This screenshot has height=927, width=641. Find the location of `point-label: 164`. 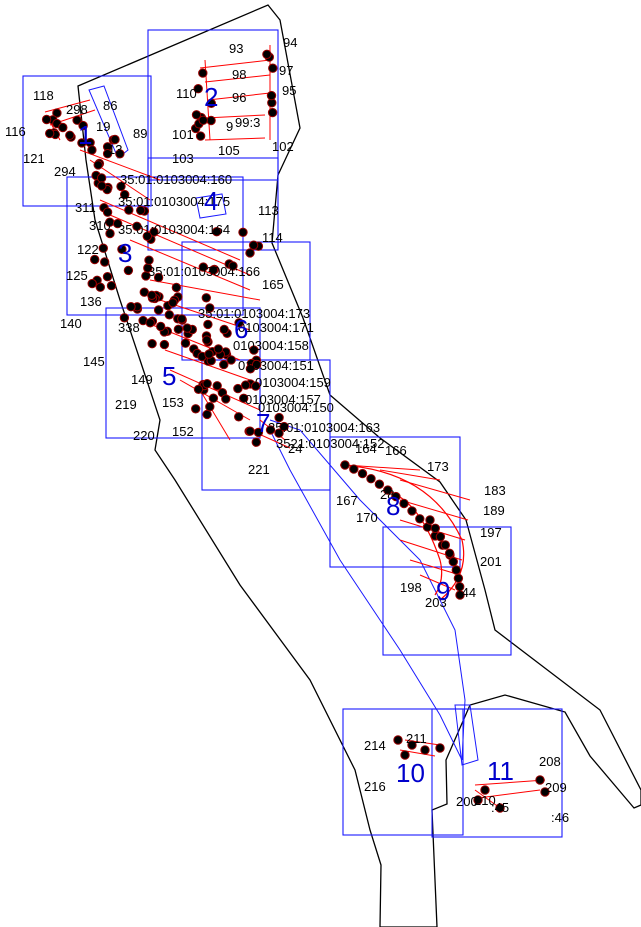

point-label: 164 is located at coordinates (366, 448).